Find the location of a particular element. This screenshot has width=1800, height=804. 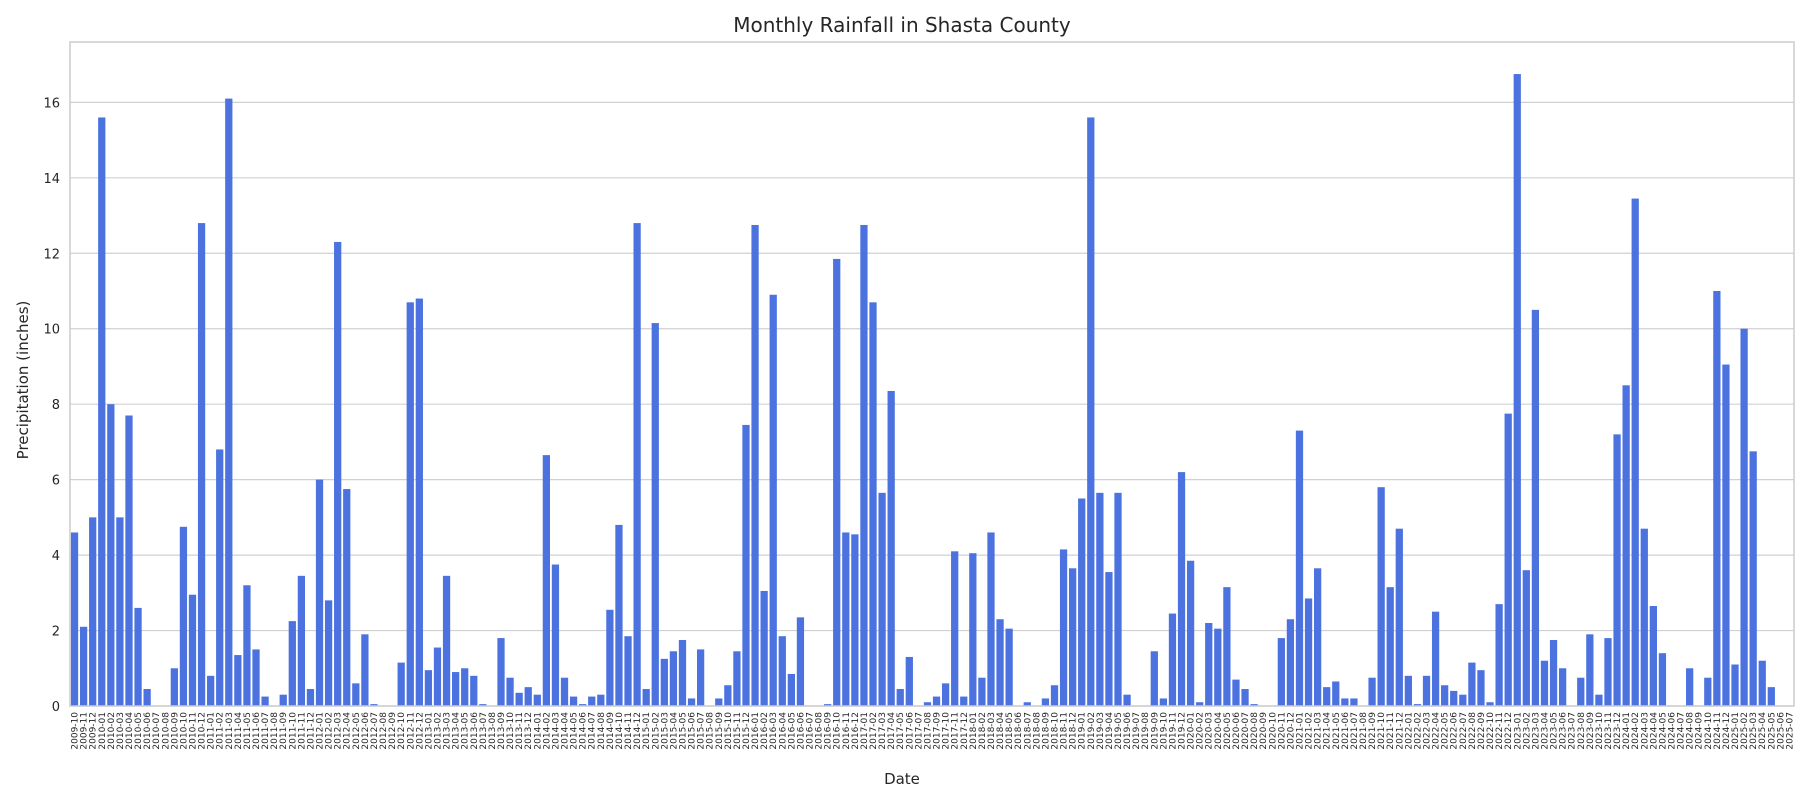

x-tick-label: 2025-06 is located at coordinates (1781, 731).